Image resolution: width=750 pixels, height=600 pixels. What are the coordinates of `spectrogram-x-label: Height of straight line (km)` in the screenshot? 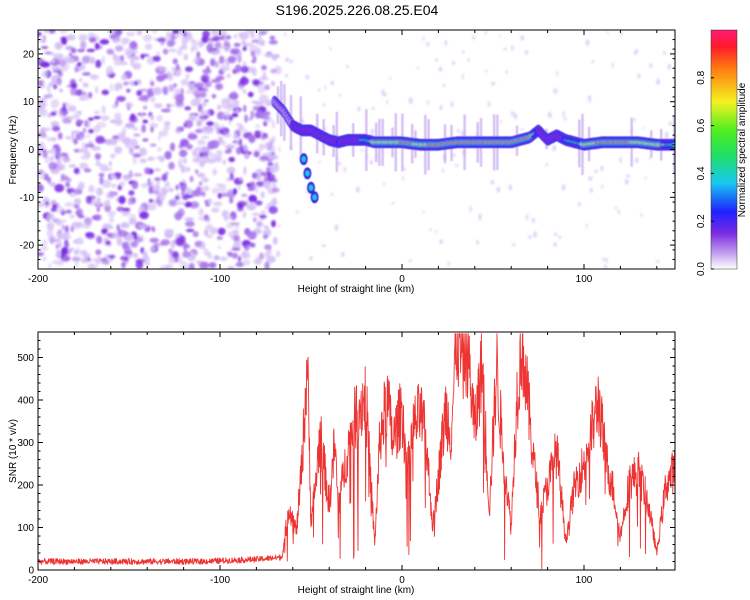 It's located at (356, 289).